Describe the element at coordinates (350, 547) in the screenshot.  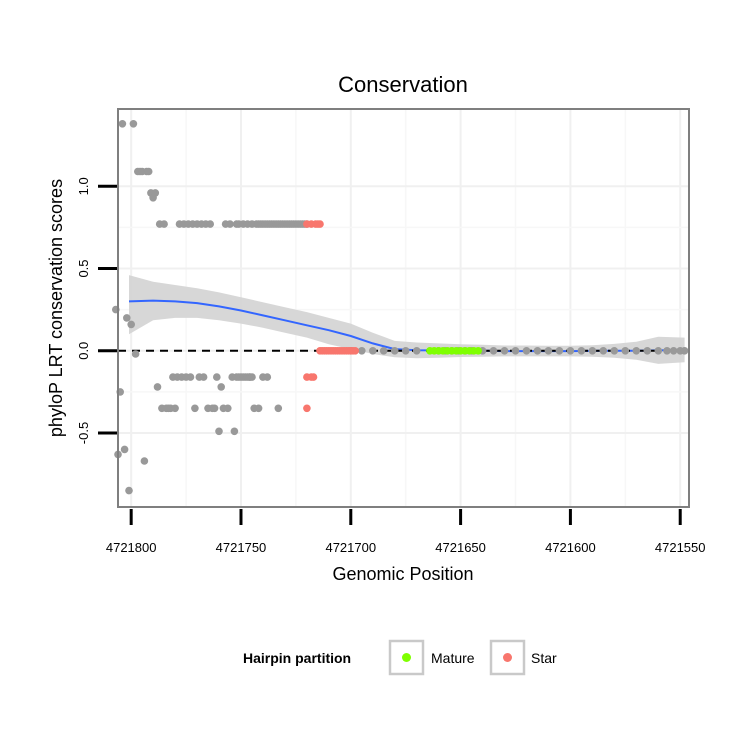
I see `x-tick-label: 4721700` at that location.